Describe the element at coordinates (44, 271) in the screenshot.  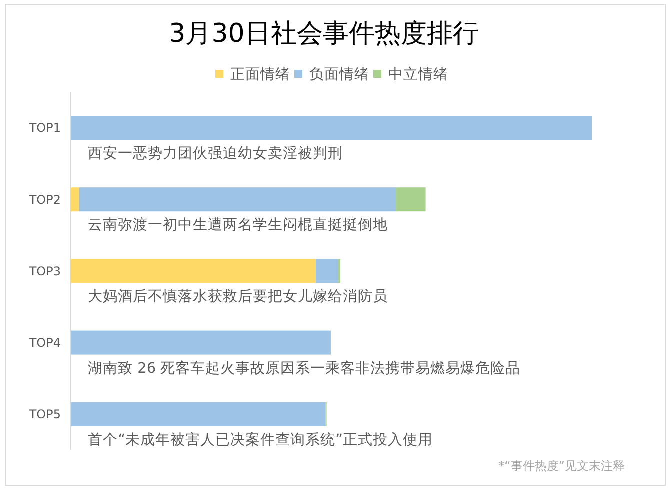
I see `y-tick-label: TOP3` at that location.